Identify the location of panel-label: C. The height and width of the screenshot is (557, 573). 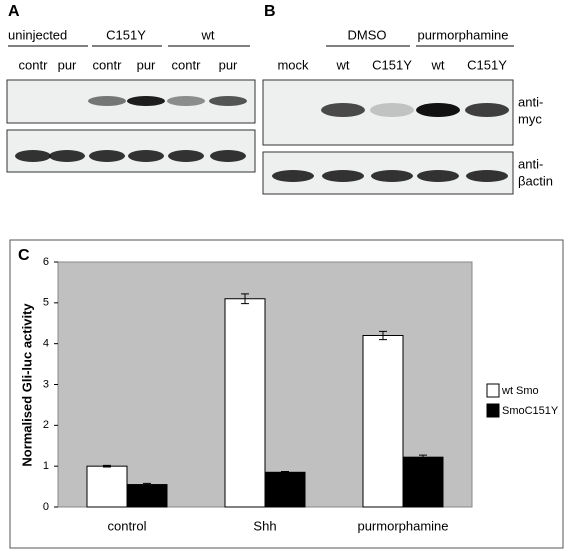
(24, 255).